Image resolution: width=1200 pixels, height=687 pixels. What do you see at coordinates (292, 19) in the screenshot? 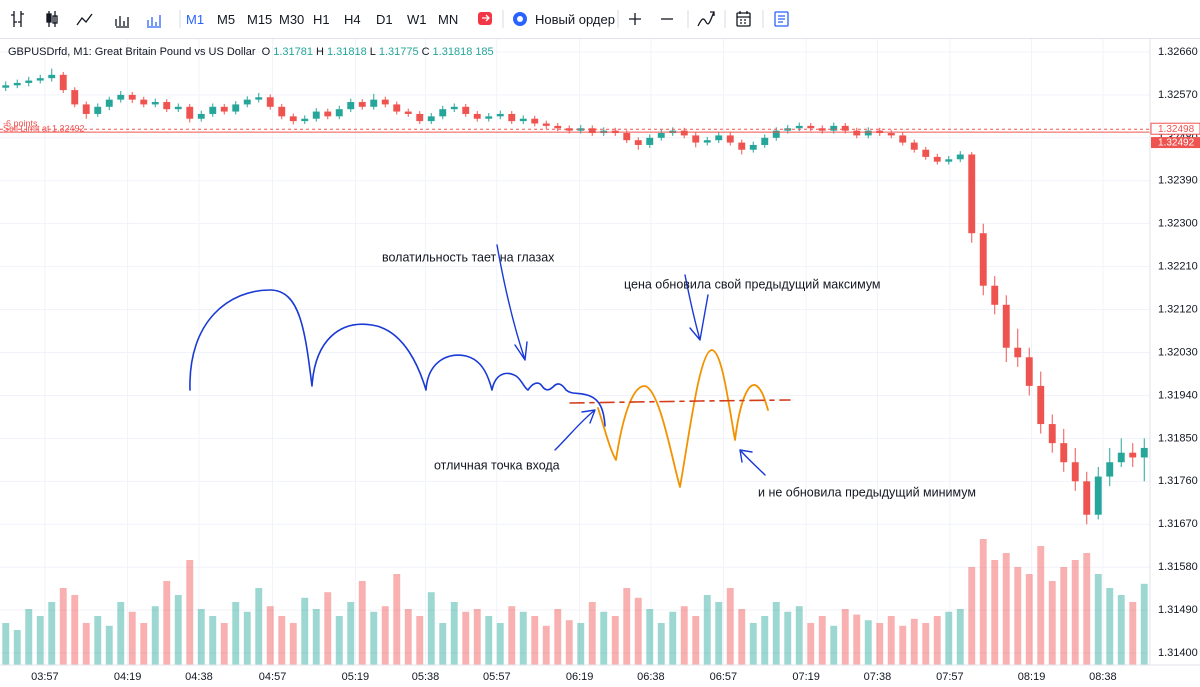
I see `timeframe-button: M30` at bounding box center [292, 19].